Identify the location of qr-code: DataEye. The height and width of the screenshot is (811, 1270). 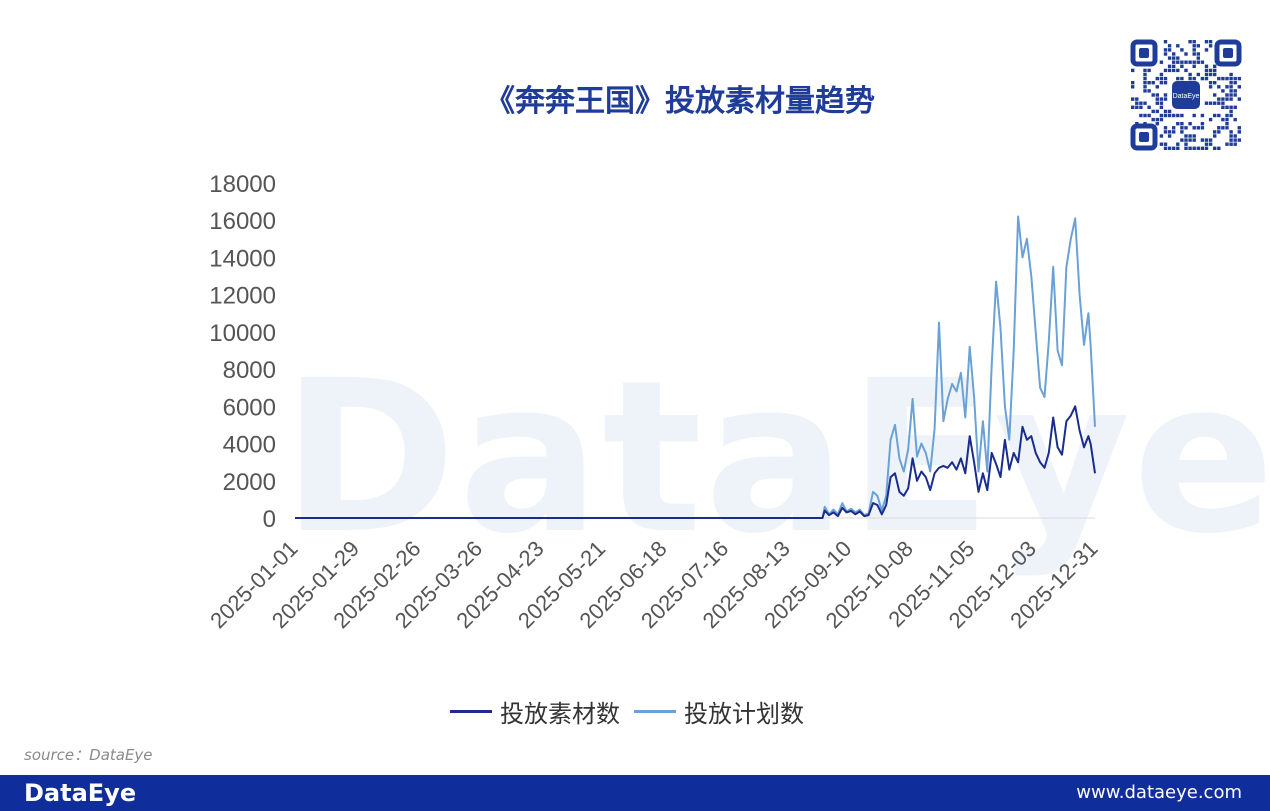
(1186, 95).